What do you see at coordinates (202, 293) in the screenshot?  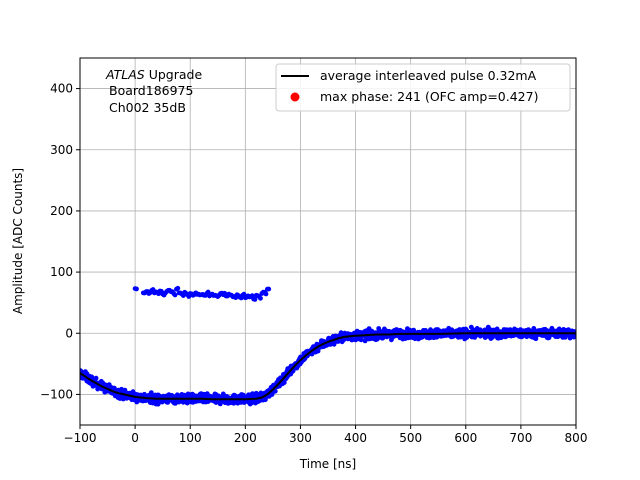 I see `outlier-cluster` at bounding box center [202, 293].